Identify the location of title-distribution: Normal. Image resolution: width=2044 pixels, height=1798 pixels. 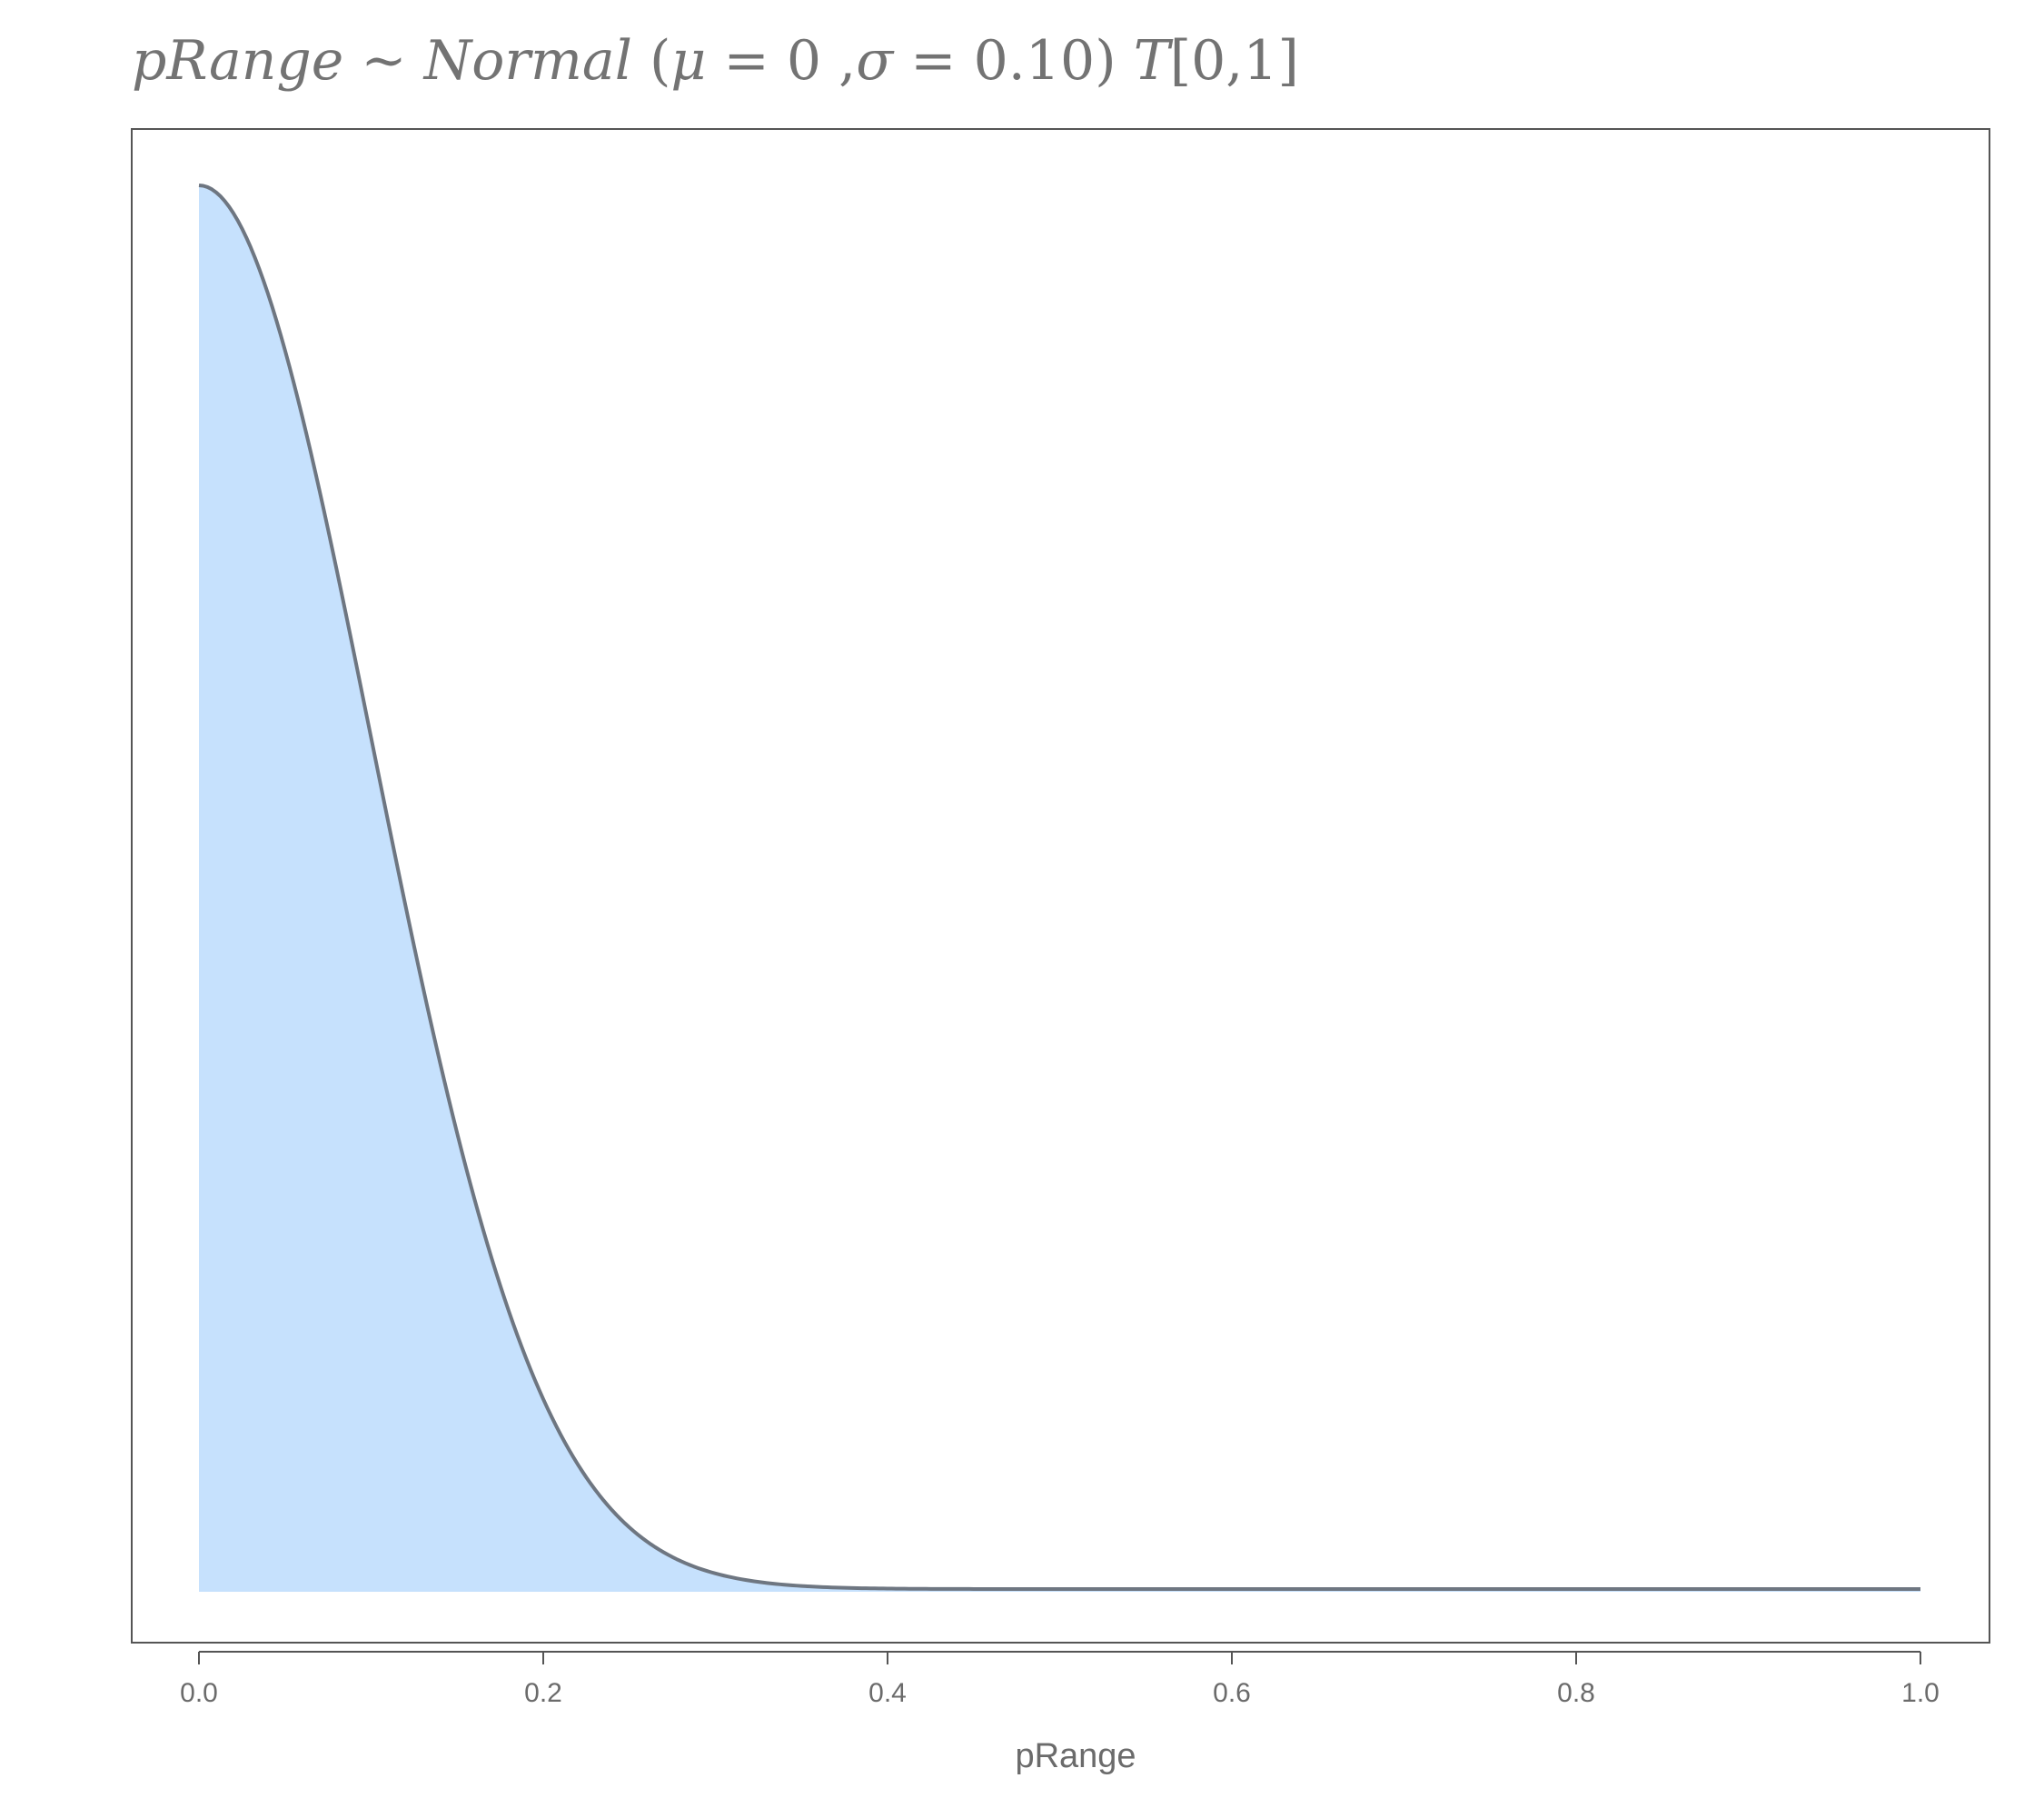
(527, 61).